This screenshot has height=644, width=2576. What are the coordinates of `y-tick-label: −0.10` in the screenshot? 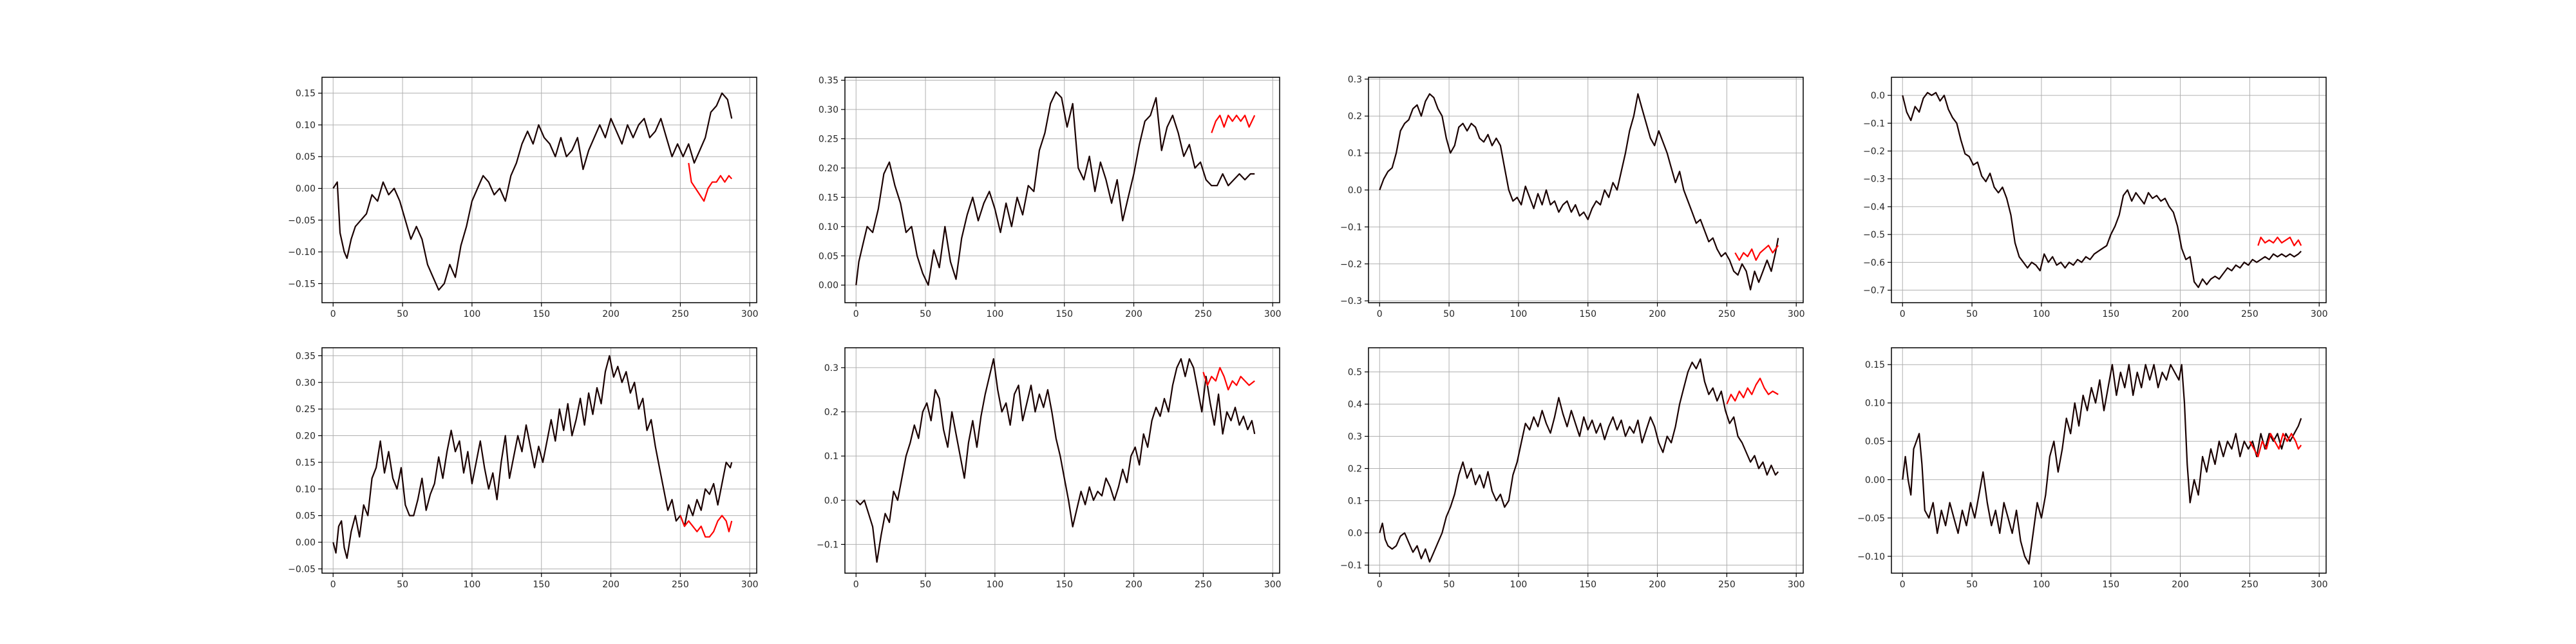 It's located at (1871, 557).